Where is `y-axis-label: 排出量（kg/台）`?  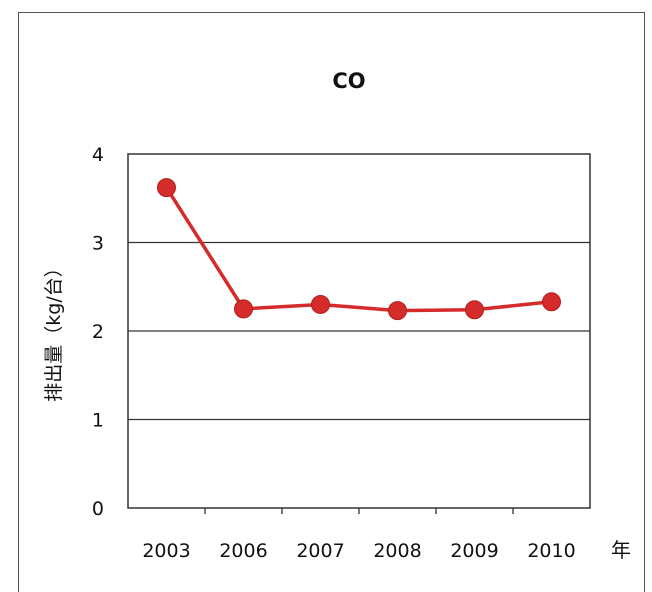
y-axis-label: 排出量（kg/台） is located at coordinates (54, 329).